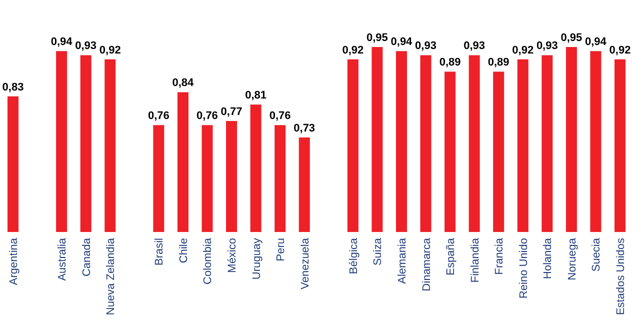 The height and width of the screenshot is (321, 632). What do you see at coordinates (184, 251) in the screenshot?
I see `x-tick-label: Chile` at bounding box center [184, 251].